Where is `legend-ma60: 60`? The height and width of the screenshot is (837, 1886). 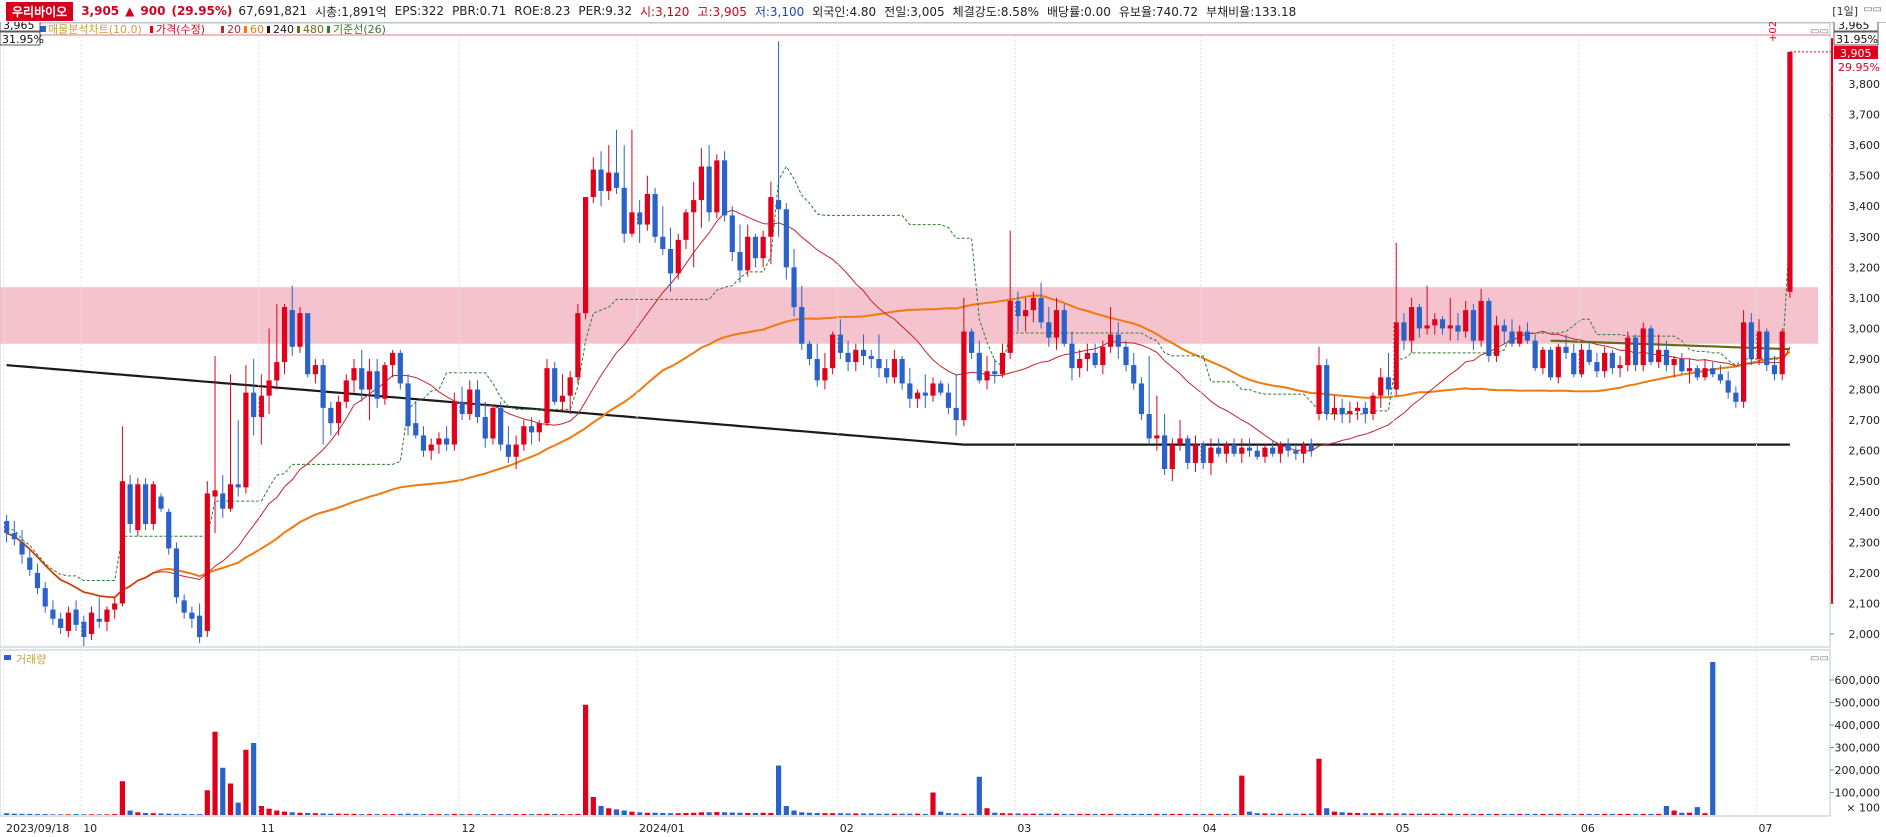
legend-ma60: 60 is located at coordinates (257, 29).